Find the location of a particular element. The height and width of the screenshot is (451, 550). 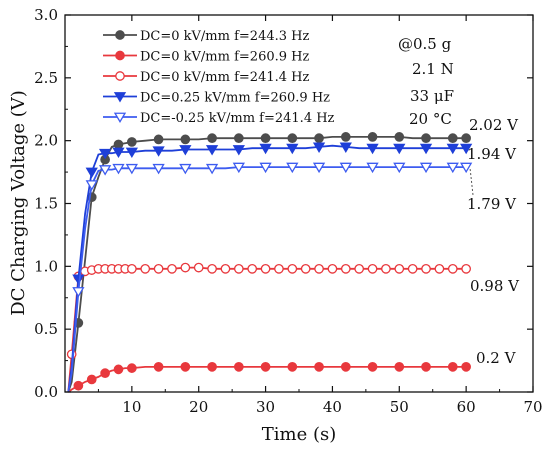

value-annotation: 1.79 V is located at coordinates (492, 204).